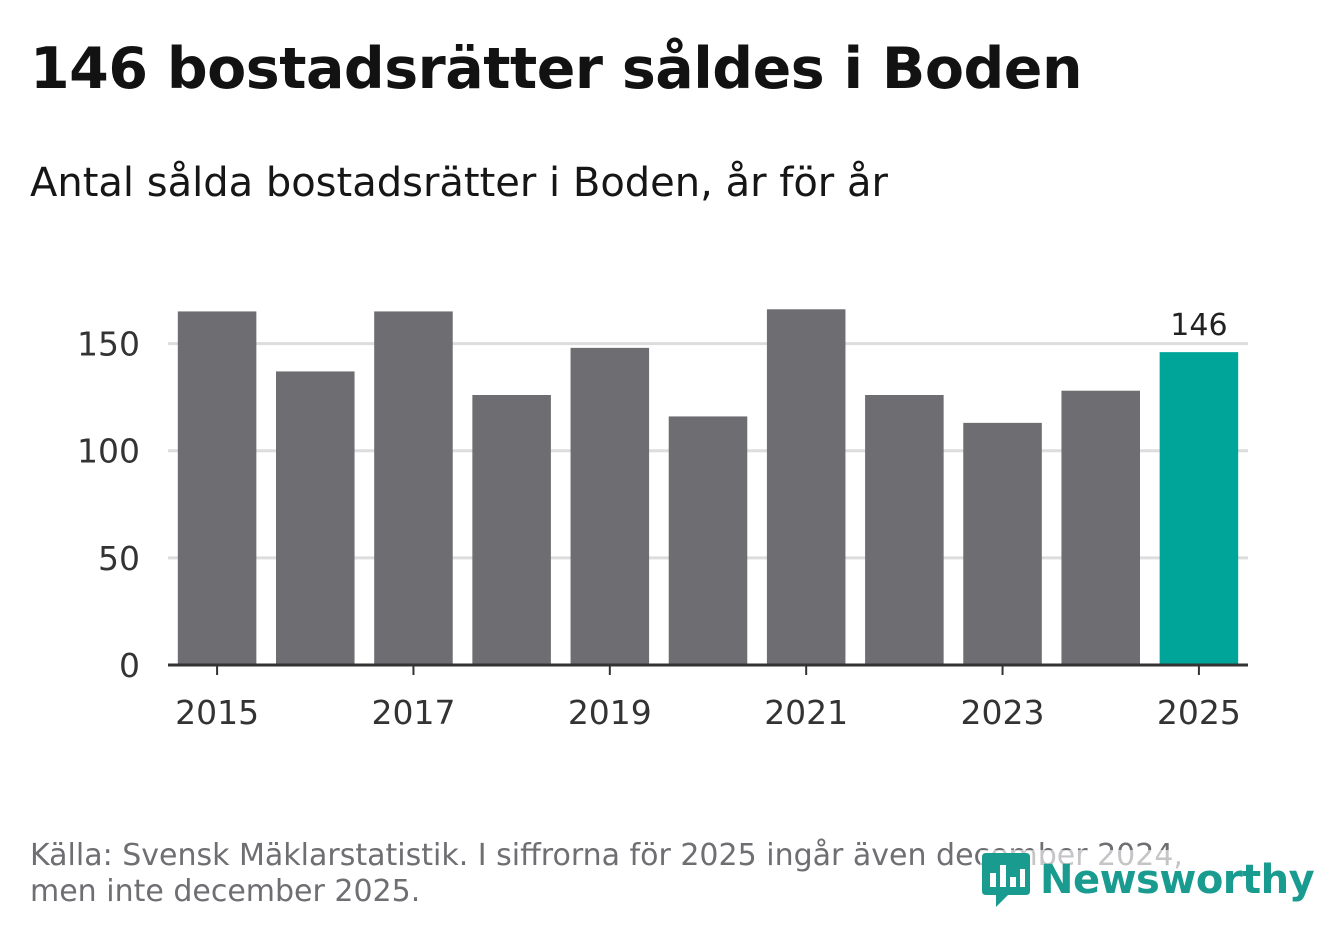  What do you see at coordinates (708, 540) in the screenshot?
I see `bar-2020` at bounding box center [708, 540].